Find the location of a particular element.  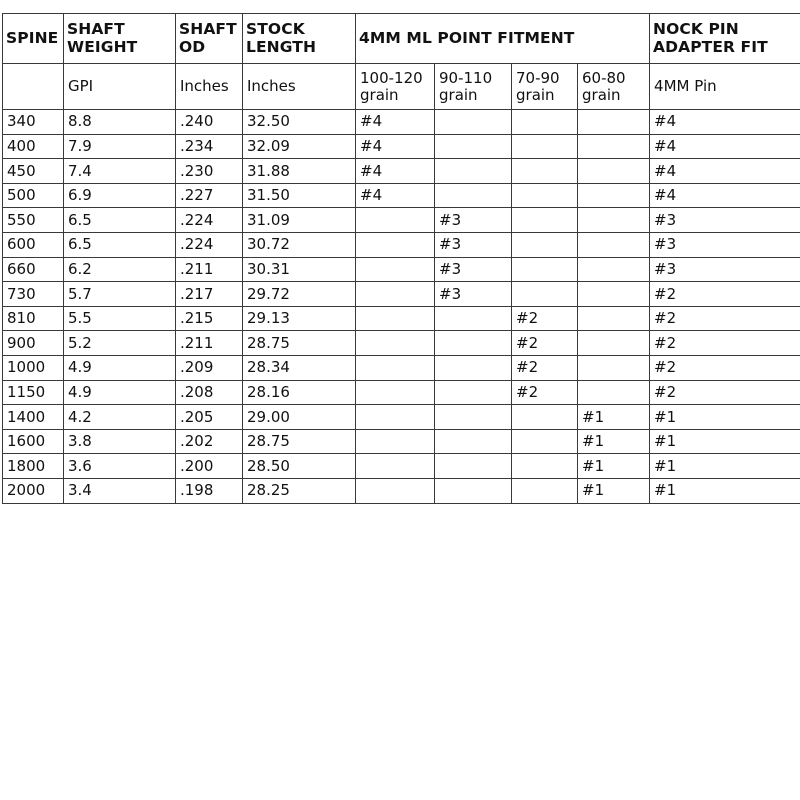

table-row: 810 5.5.215 29.13 #2 #2 is located at coordinates (401, 318).